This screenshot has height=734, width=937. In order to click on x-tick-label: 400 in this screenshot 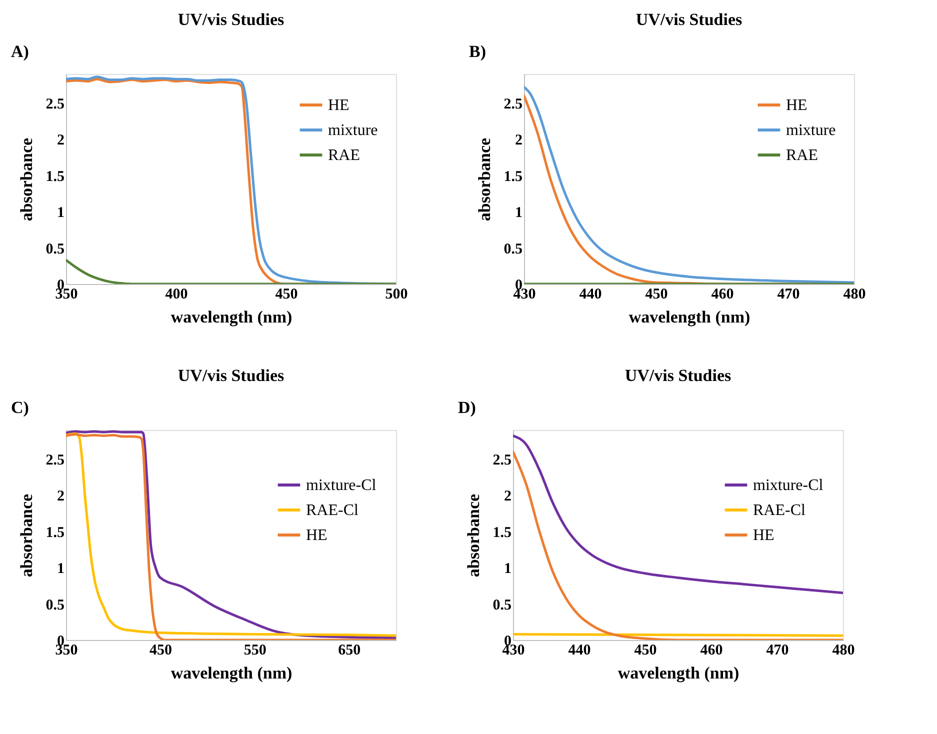, I will do `click(176, 294)`.